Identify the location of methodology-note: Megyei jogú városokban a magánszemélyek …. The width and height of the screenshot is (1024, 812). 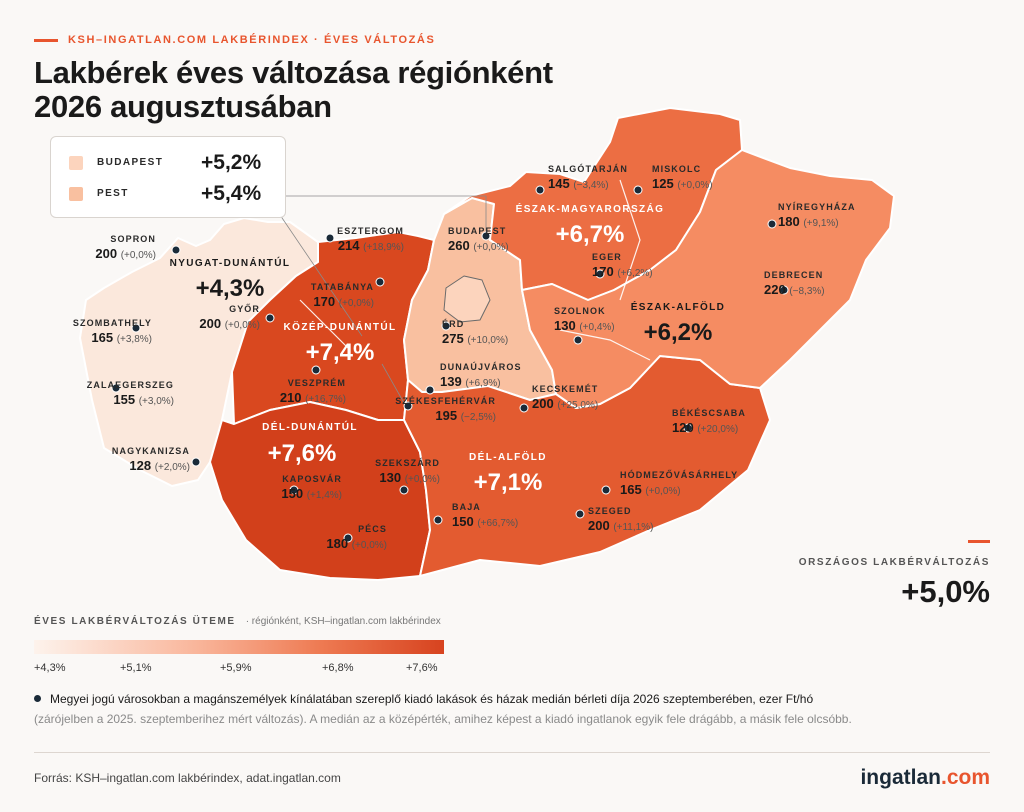
(514, 710).